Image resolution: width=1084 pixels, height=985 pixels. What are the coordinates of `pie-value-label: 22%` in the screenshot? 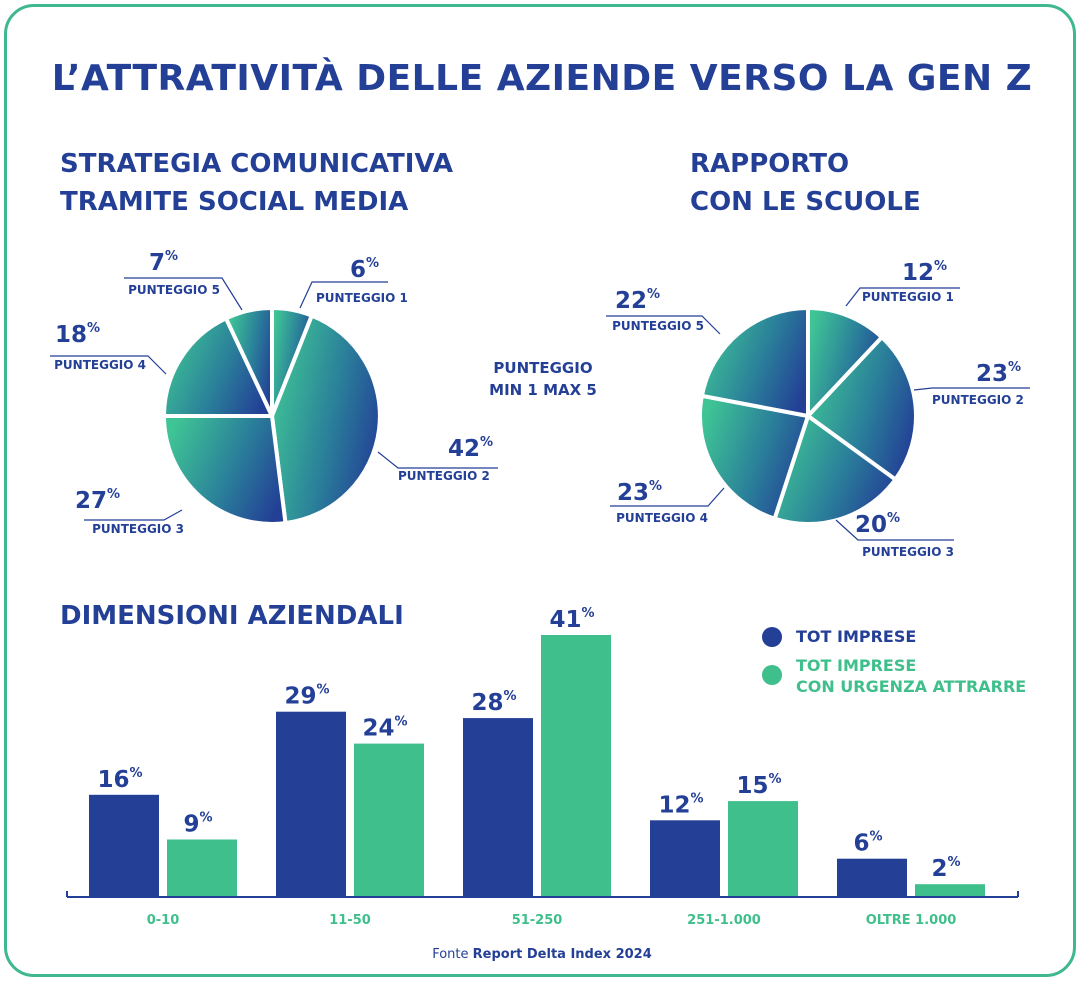 It's located at (637, 300).